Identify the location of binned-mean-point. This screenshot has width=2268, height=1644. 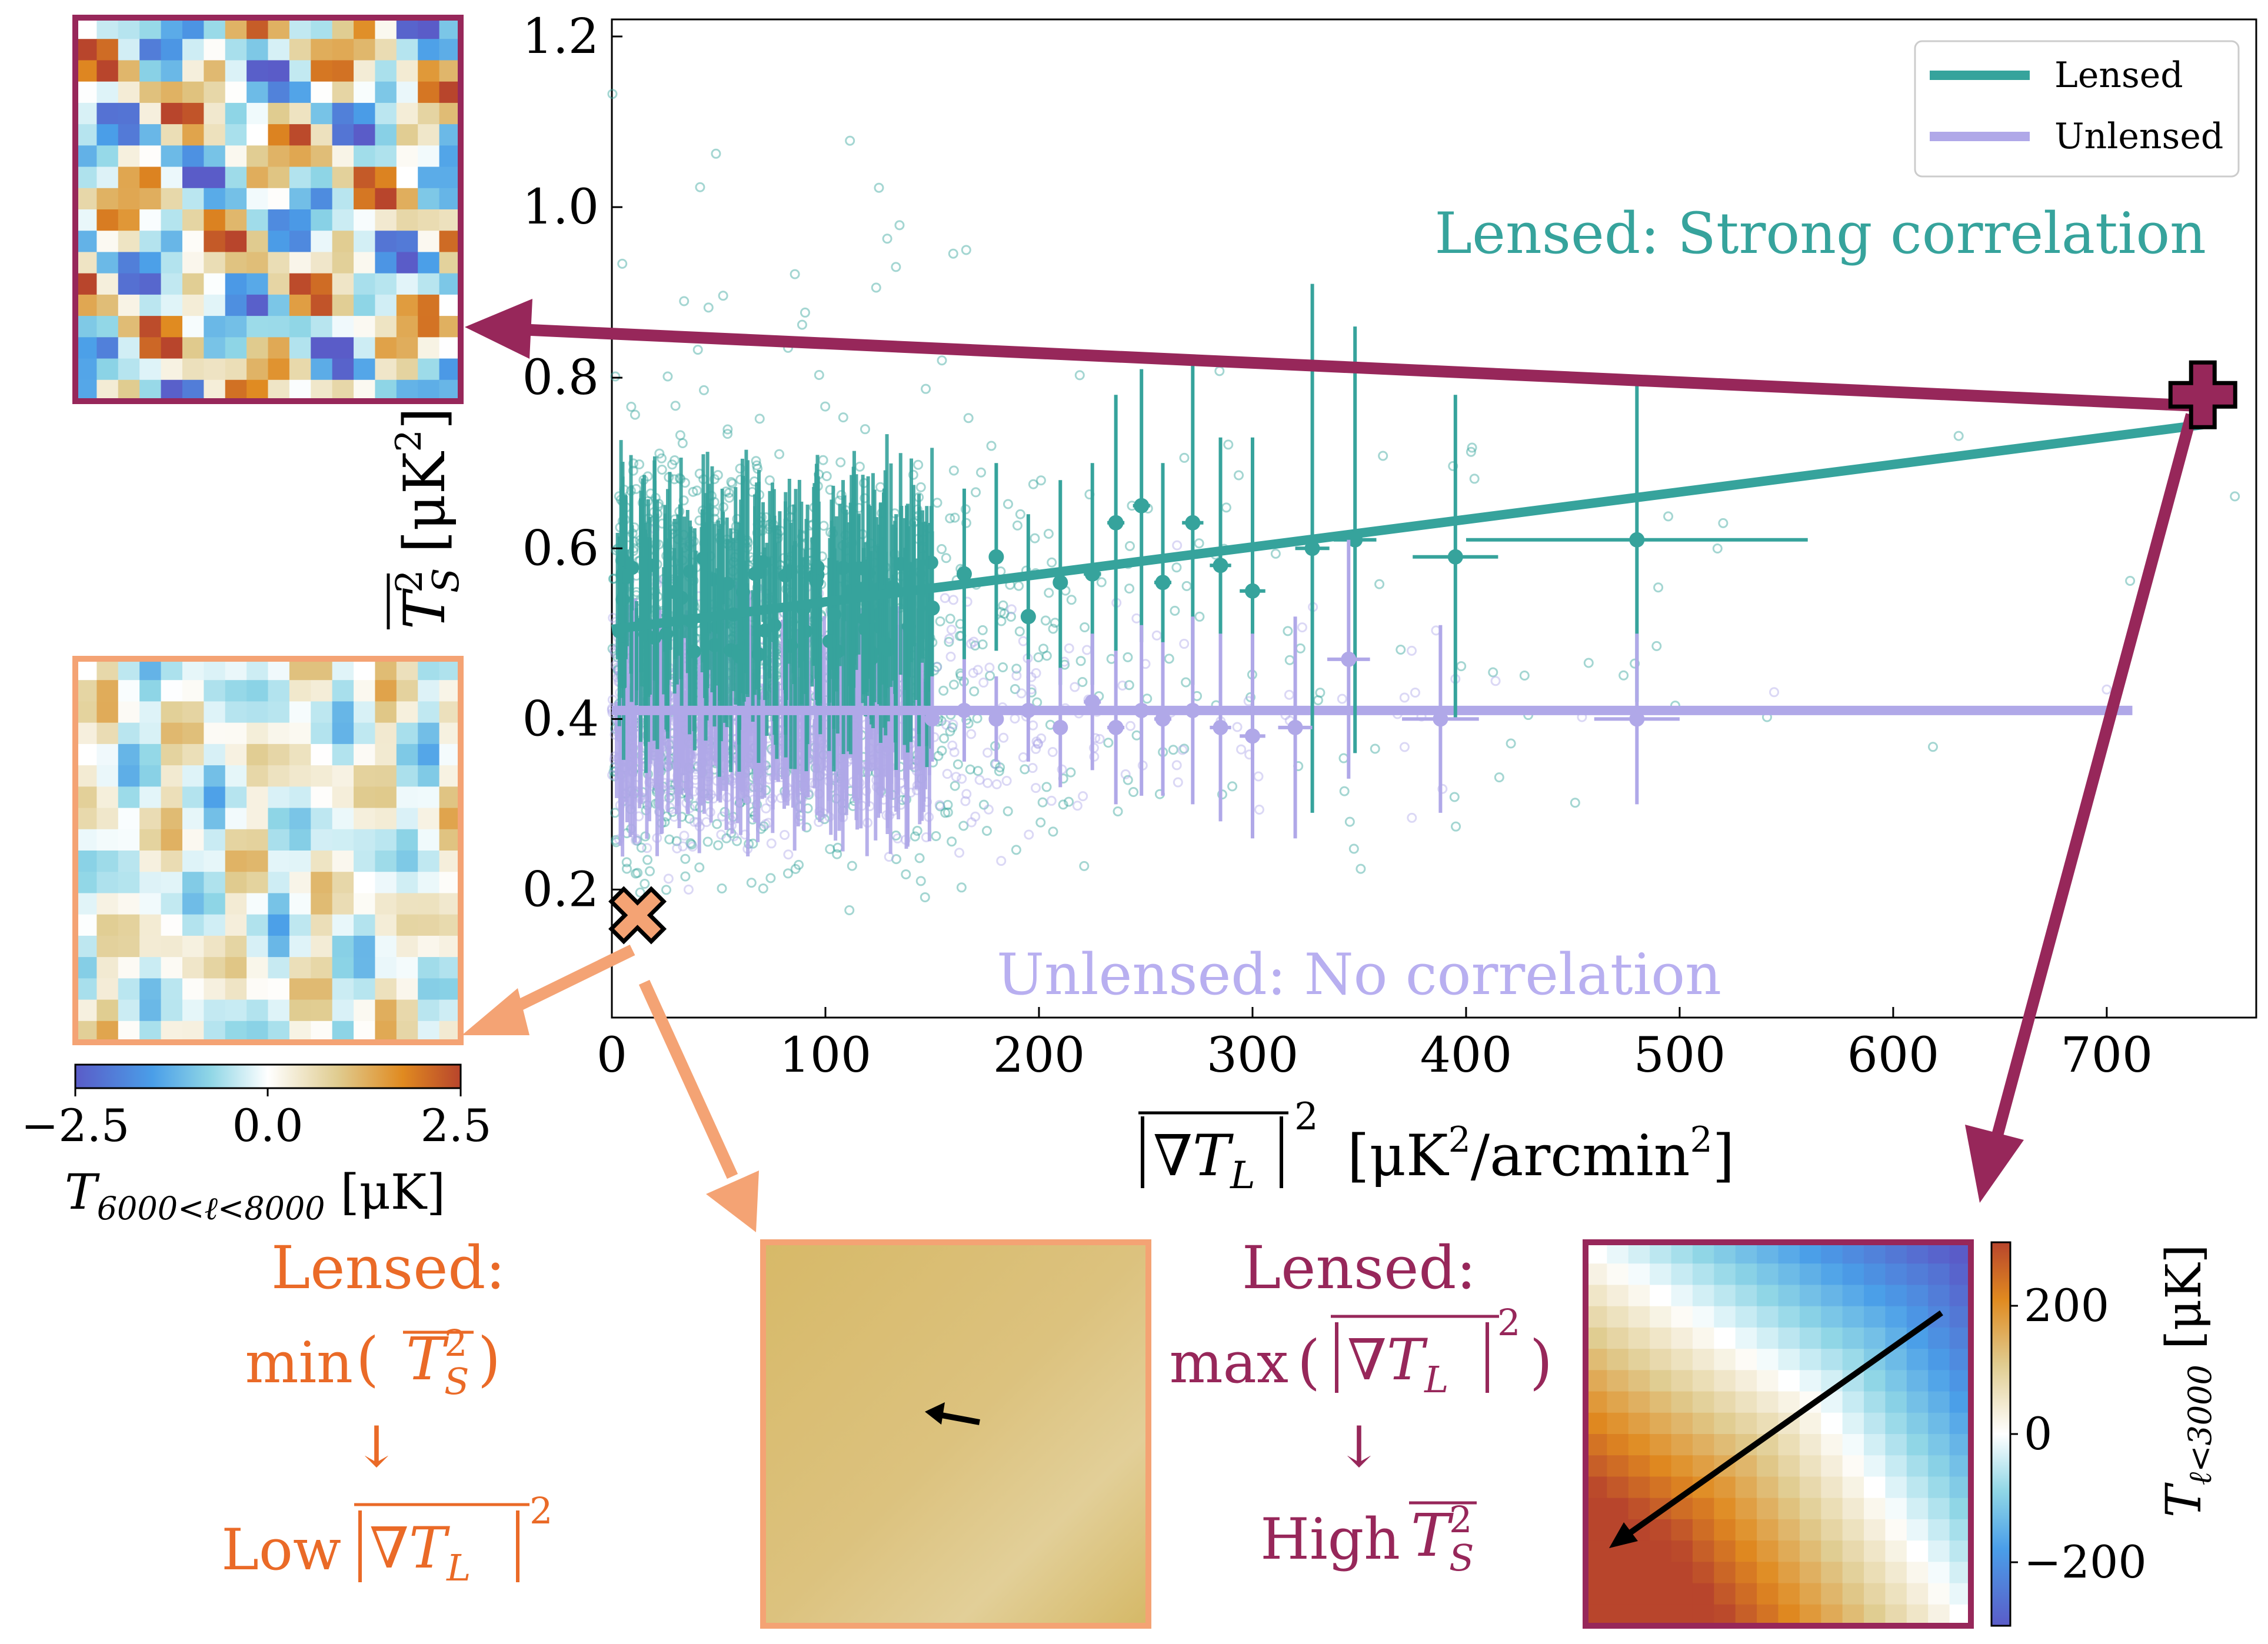
(1252, 591).